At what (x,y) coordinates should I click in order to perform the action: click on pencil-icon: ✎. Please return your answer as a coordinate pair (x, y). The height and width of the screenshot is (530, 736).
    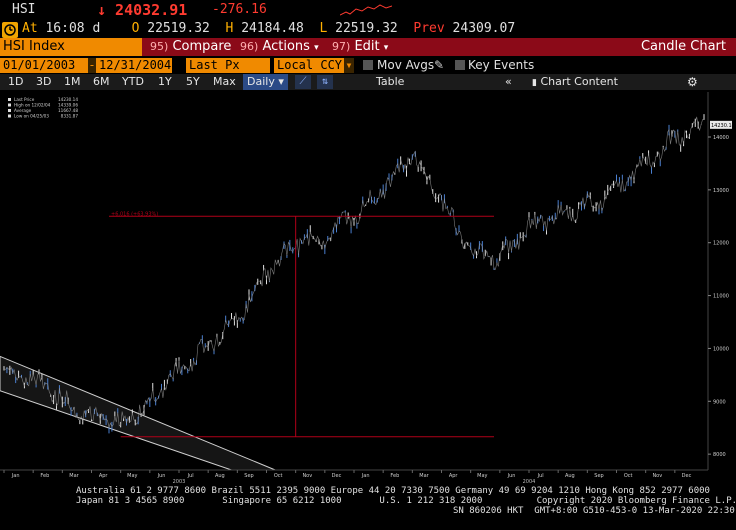
    Looking at the image, I should click on (439, 65).